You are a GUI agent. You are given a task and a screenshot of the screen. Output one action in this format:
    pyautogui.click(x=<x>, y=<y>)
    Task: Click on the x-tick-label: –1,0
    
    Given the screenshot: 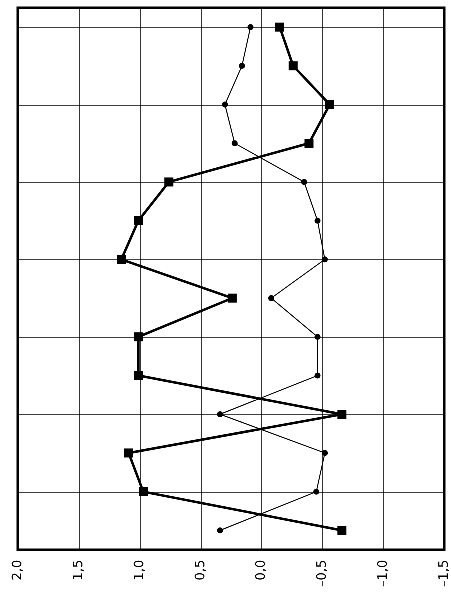 What is the action you would take?
    pyautogui.click(x=384, y=574)
    